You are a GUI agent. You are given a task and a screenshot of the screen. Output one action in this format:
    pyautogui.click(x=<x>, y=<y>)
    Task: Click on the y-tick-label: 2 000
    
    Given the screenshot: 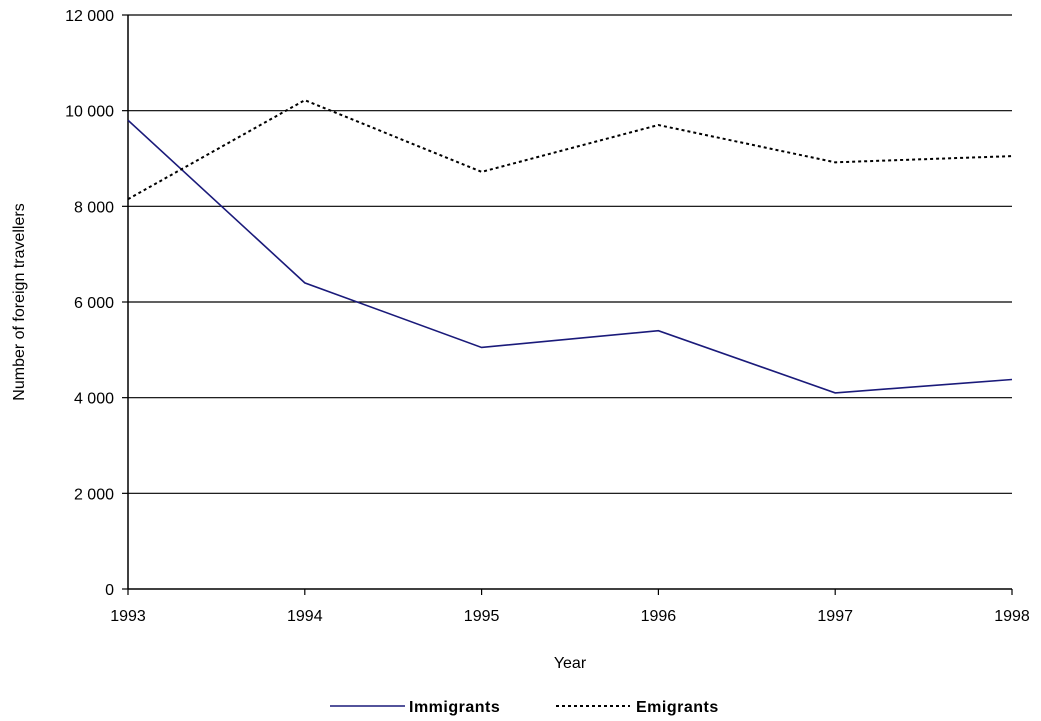 What is the action you would take?
    pyautogui.click(x=94, y=494)
    